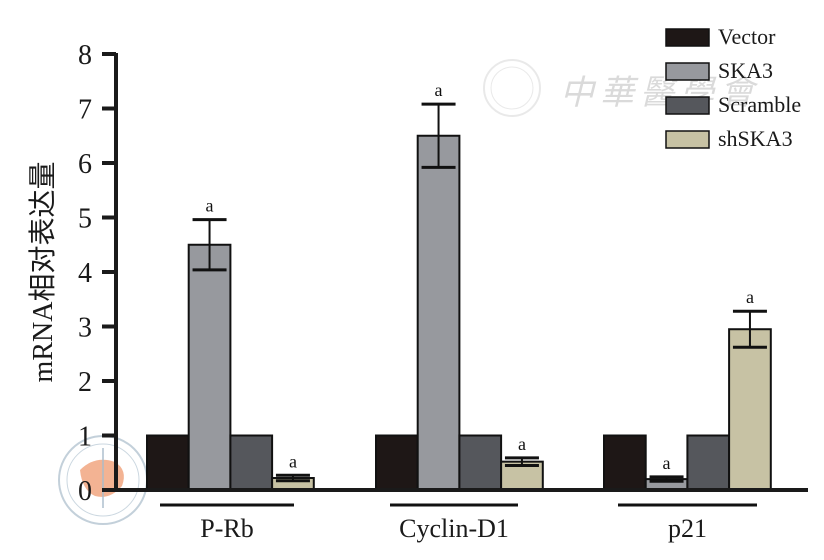  Describe the element at coordinates (759, 104) in the screenshot. I see `legend-label: Scramble` at that location.